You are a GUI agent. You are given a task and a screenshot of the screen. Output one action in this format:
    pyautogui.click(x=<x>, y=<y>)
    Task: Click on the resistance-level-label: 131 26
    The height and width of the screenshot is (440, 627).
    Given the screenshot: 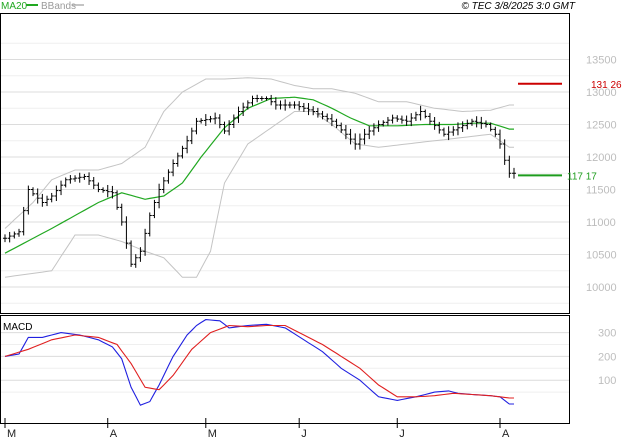 What is the action you would take?
    pyautogui.click(x=606, y=85)
    